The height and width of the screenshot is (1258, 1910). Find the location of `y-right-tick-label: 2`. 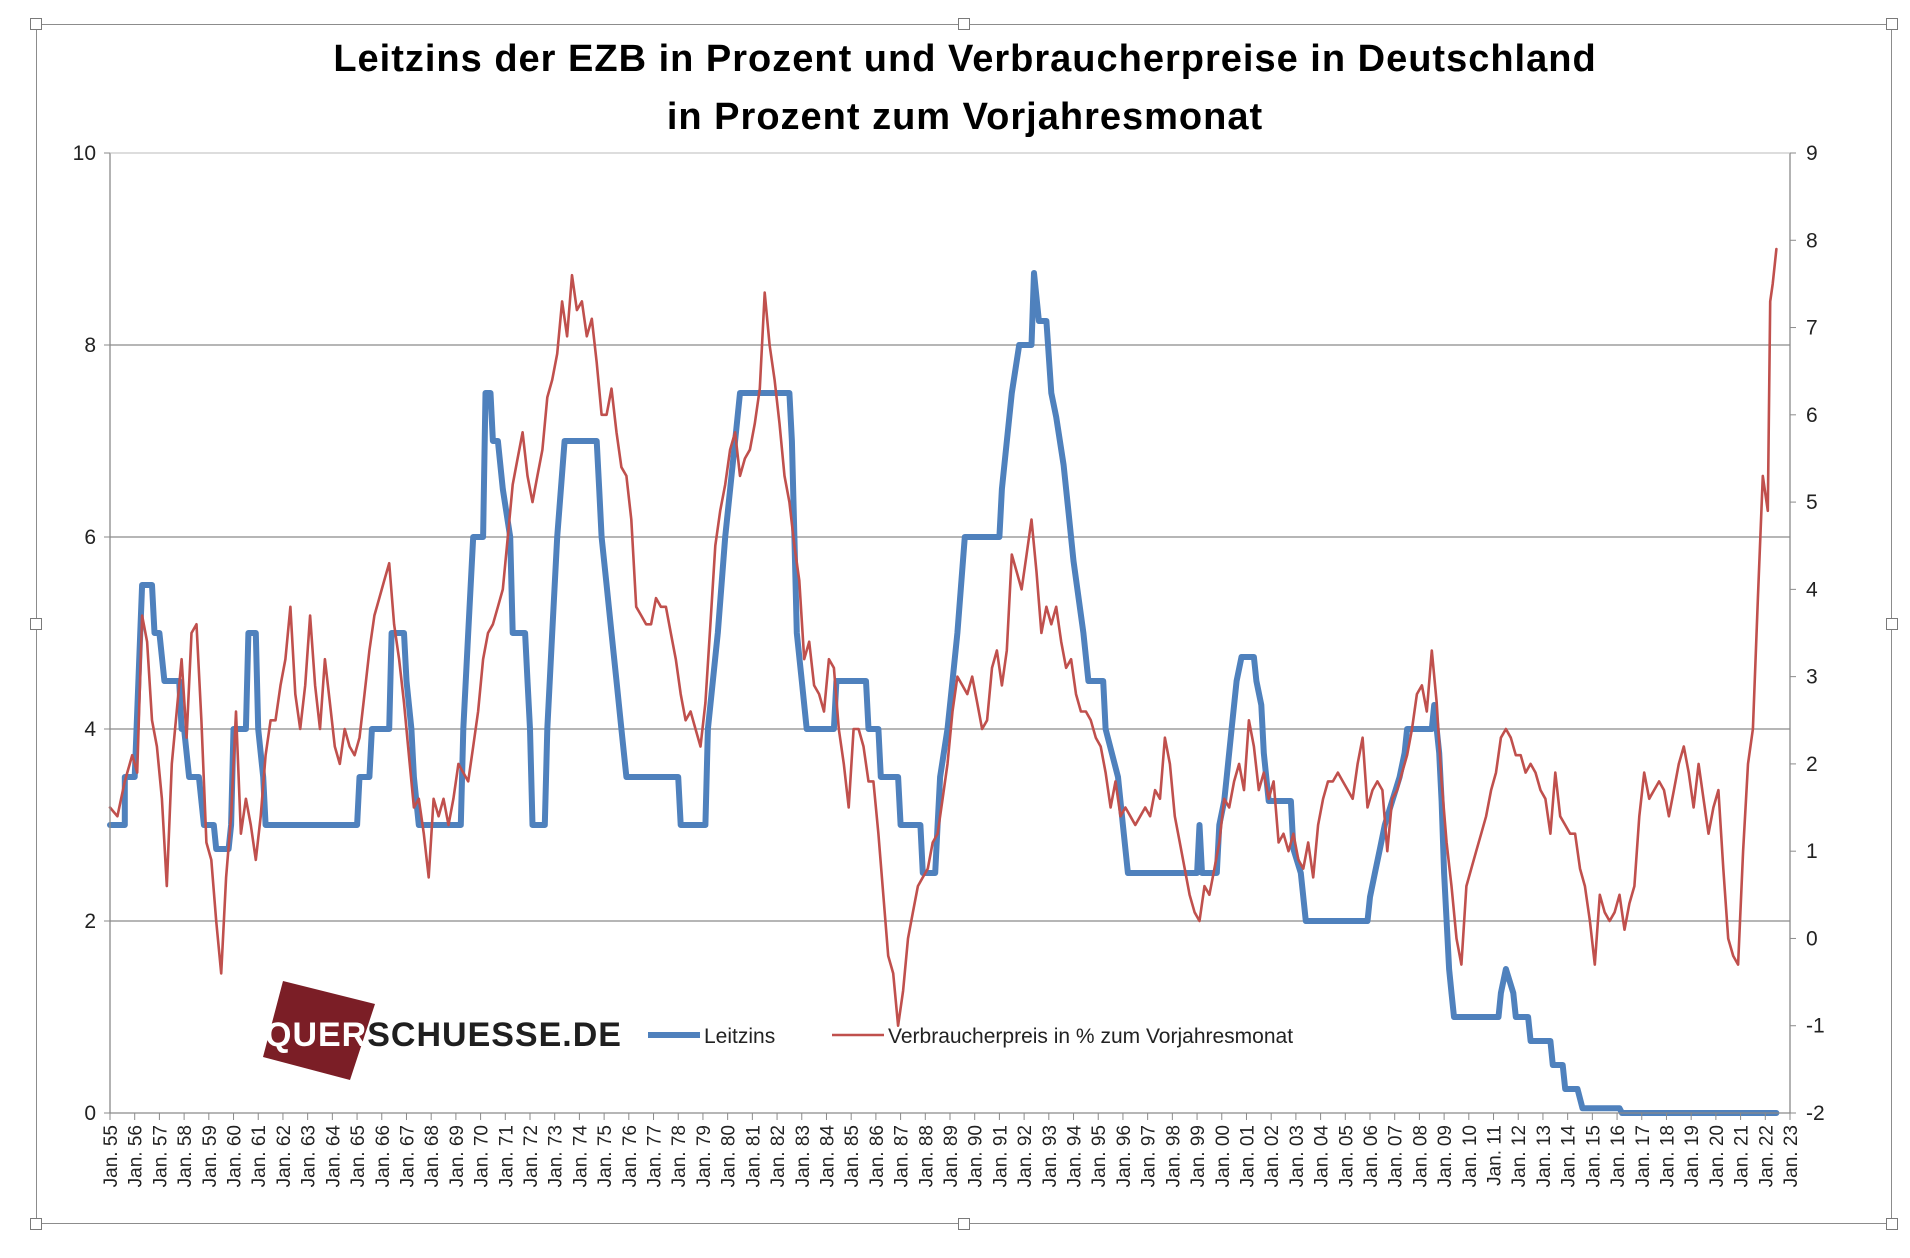

y-right-tick-label: 2 is located at coordinates (1812, 764).